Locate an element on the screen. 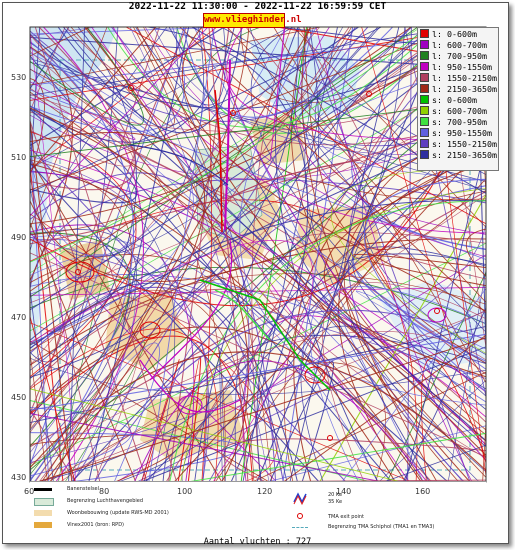 Image resolution: width=515 pixels, height=550 pixels. vinex-label: Vinex2001 (bron: RPD) is located at coordinates (95, 525).